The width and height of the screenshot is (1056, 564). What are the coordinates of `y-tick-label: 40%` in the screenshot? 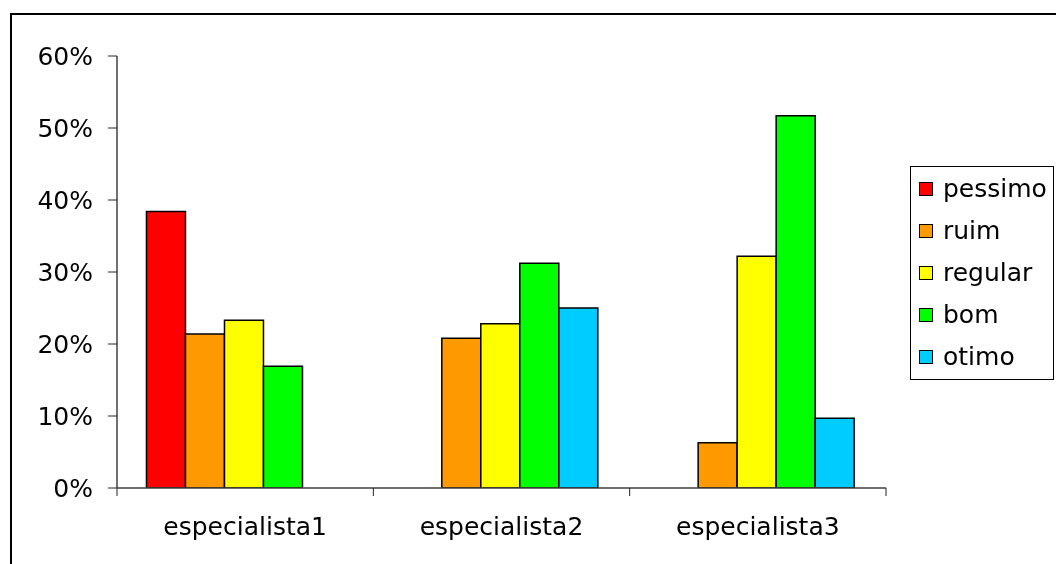 It's located at (65, 200).